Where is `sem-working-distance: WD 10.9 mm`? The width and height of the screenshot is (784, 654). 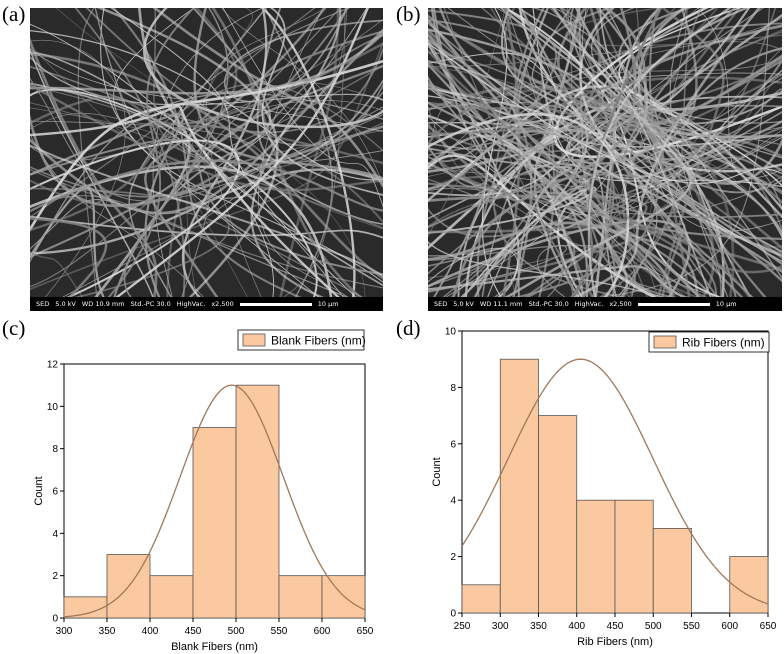
sem-working-distance: WD 10.9 mm is located at coordinates (103, 304).